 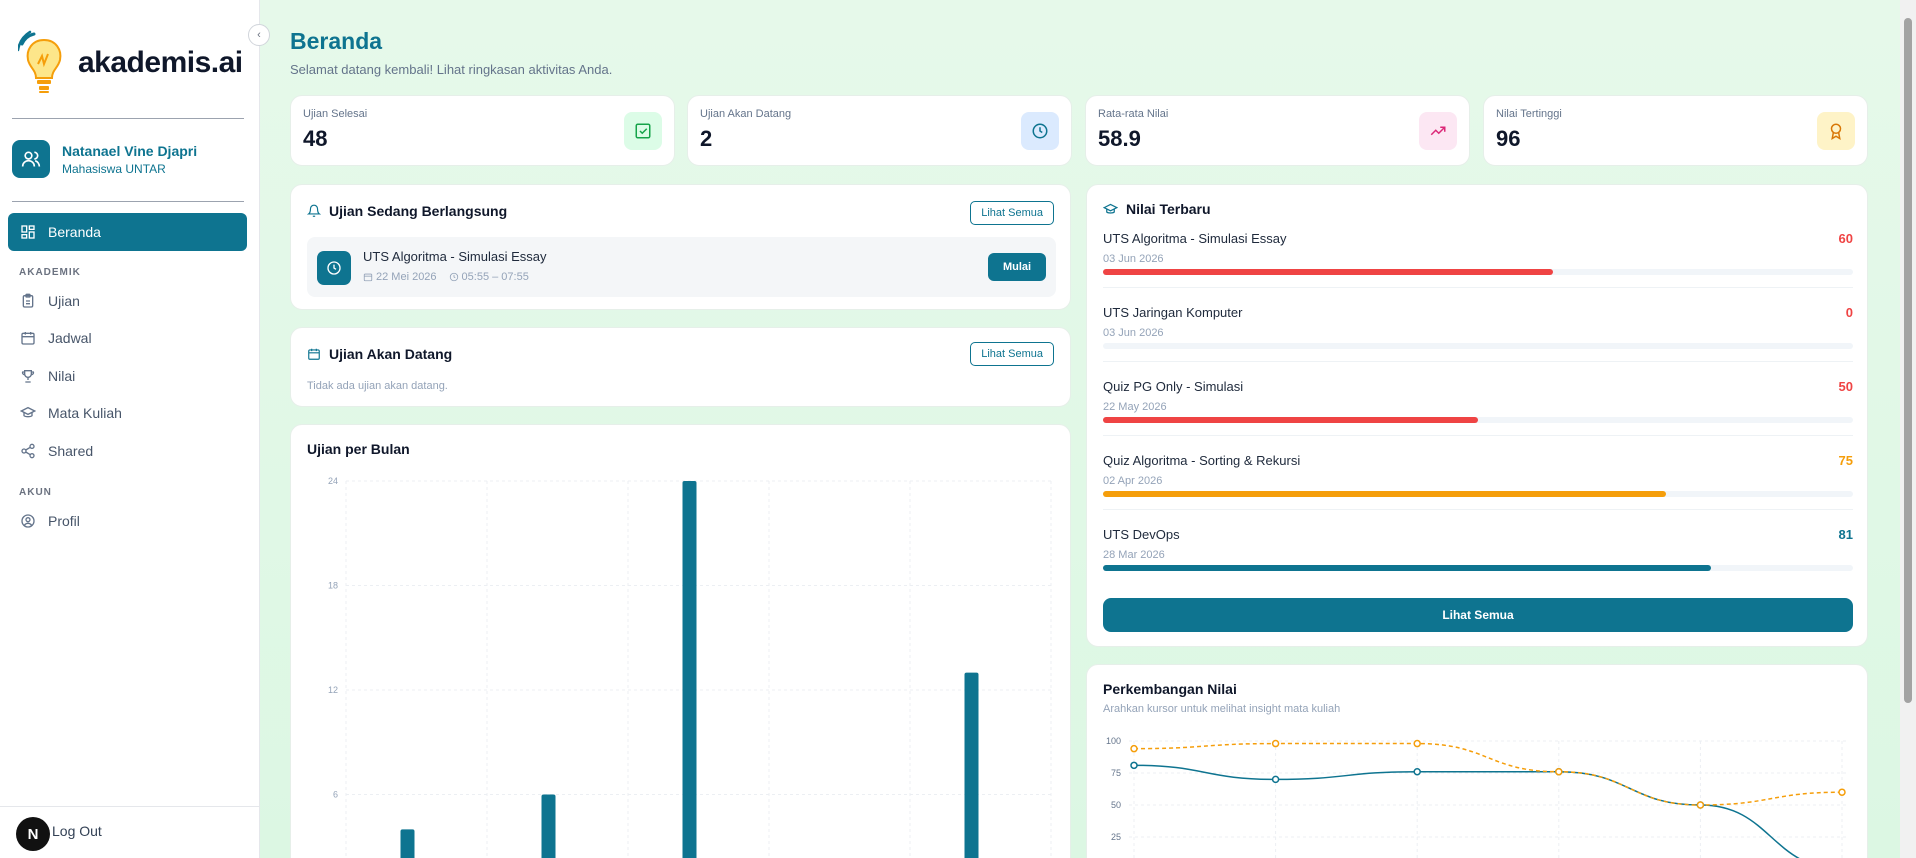 What do you see at coordinates (377, 386) in the screenshot?
I see `empty-state-text: Tidak ada ujian akan datang.` at bounding box center [377, 386].